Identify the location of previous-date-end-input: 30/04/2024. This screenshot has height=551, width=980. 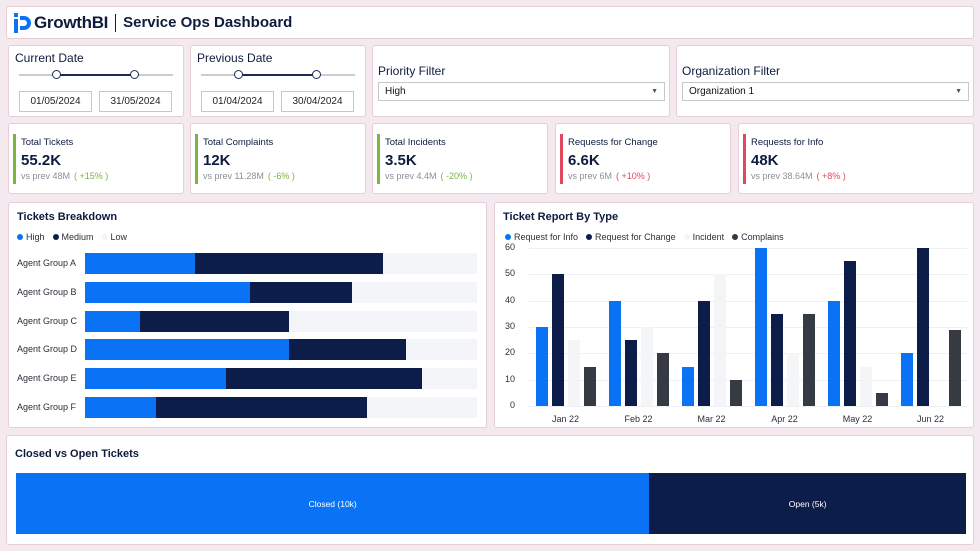
(317, 101).